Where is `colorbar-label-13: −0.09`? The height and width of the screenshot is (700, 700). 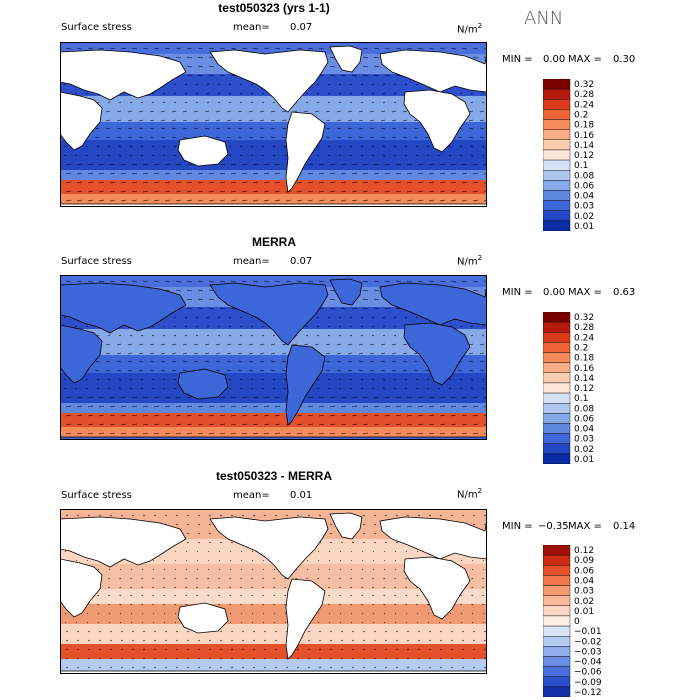 colorbar-label-13: −0.09 is located at coordinates (588, 683).